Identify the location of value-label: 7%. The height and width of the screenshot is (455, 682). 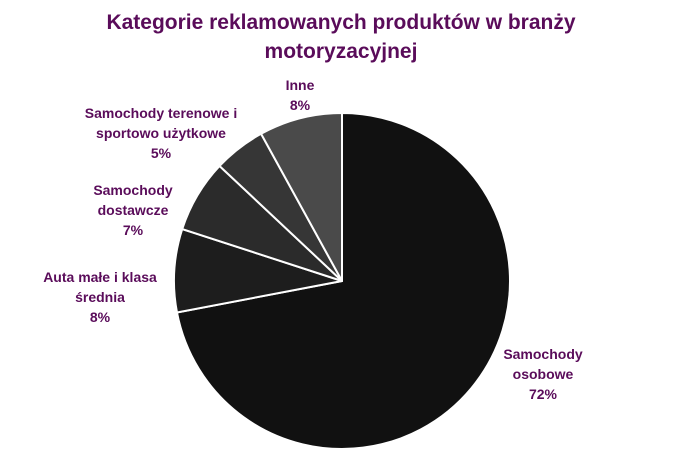
(133, 230).